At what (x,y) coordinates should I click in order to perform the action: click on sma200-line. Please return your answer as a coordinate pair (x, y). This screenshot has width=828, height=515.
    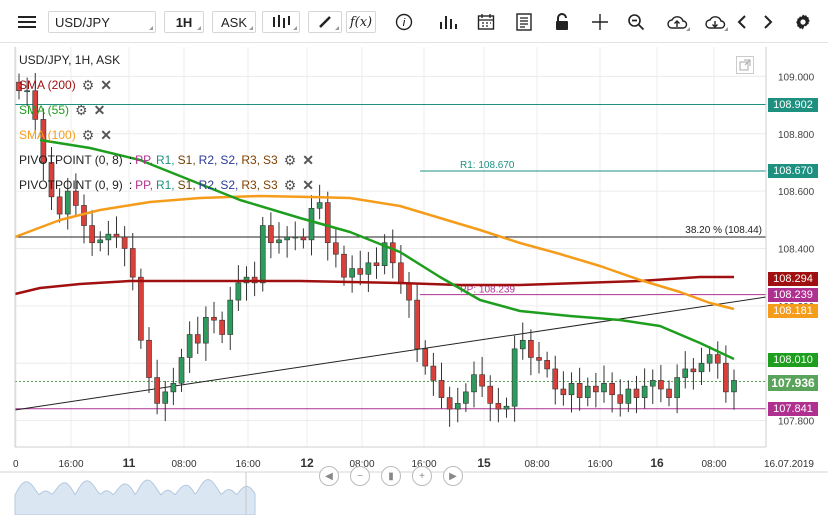
    Looking at the image, I should click on (374, 285).